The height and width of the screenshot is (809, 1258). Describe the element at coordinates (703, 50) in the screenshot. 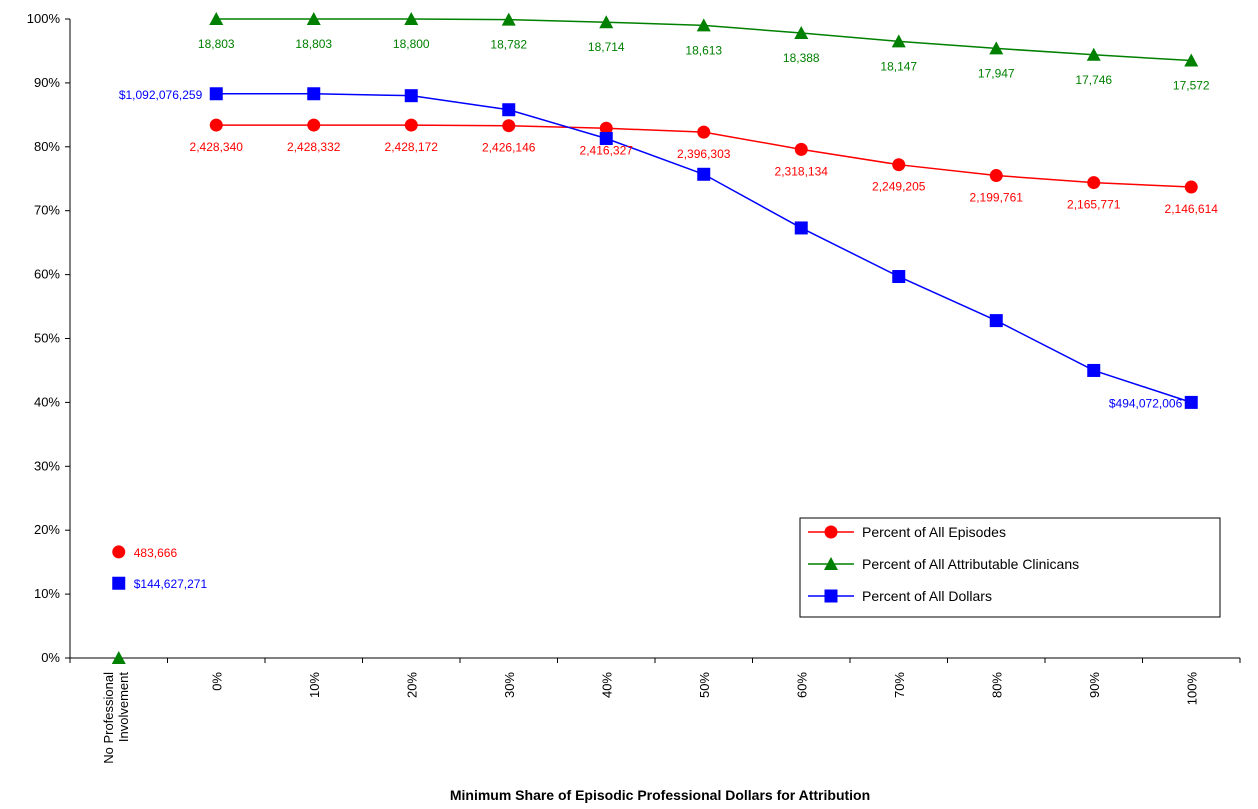

I see `clinicians-label: 18,613` at that location.